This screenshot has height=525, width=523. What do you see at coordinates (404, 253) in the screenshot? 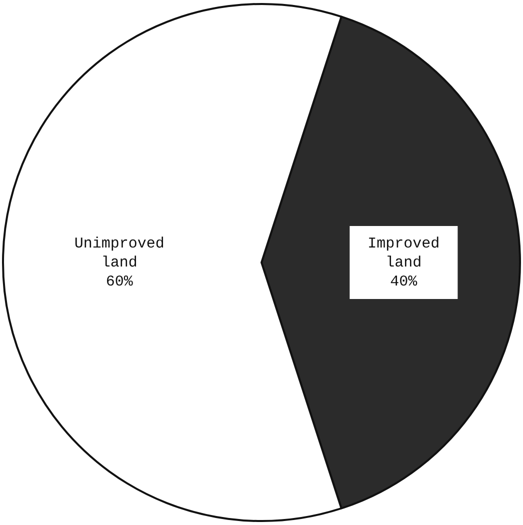
I see `slice-label: Improved land` at bounding box center [404, 253].